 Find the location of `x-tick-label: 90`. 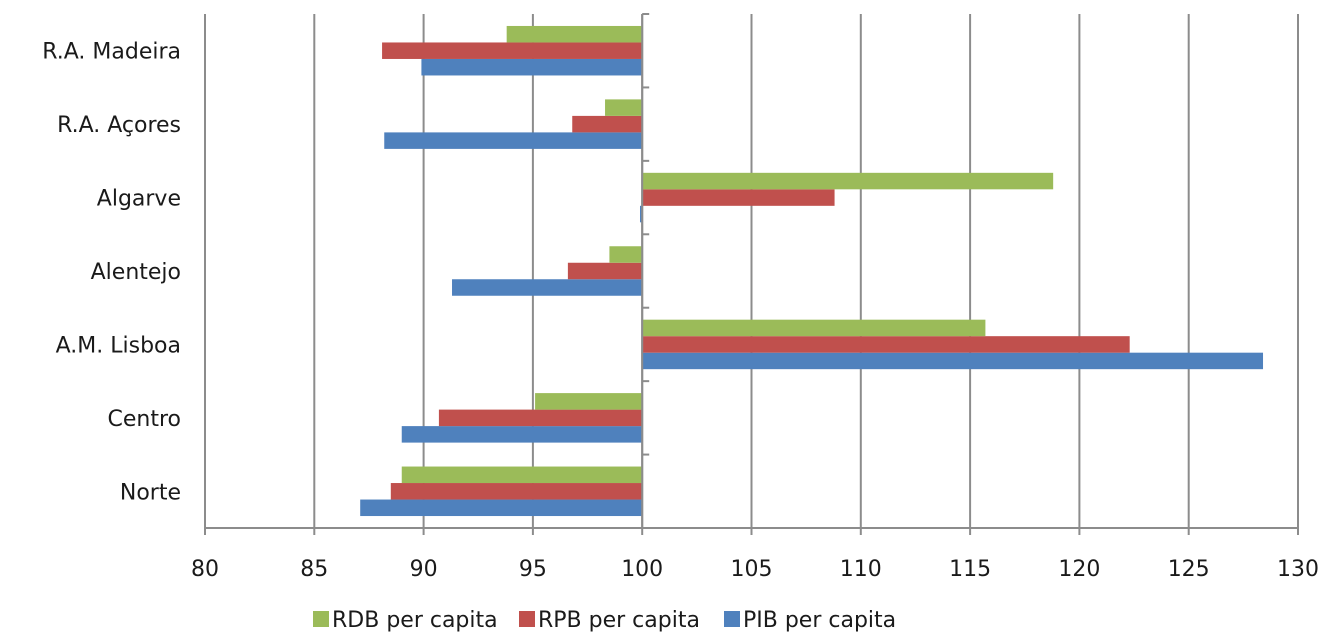

x-tick-label: 90 is located at coordinates (424, 569).